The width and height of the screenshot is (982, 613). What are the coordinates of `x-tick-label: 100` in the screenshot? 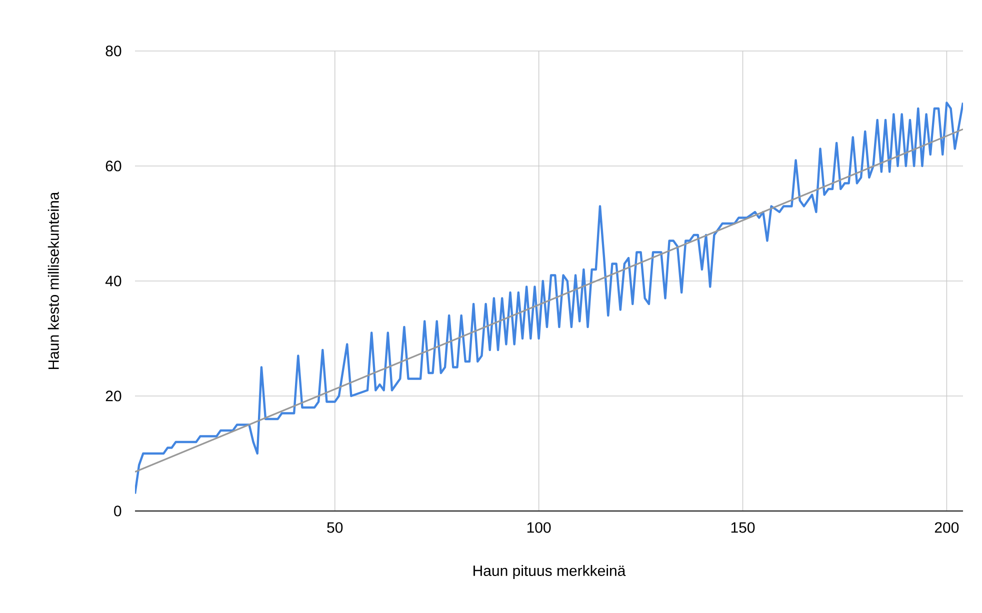 It's located at (539, 527).